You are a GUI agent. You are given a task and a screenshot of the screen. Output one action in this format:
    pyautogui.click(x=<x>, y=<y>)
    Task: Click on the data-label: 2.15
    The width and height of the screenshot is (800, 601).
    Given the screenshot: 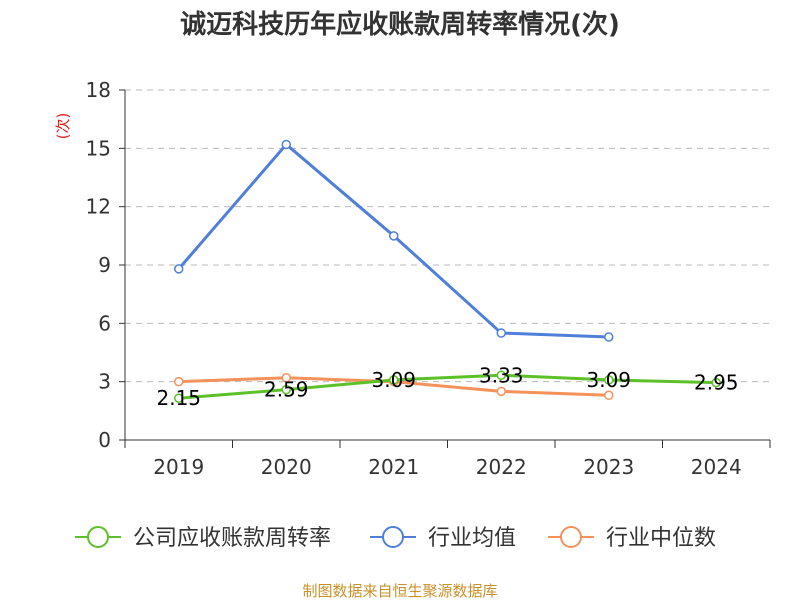 What is the action you would take?
    pyautogui.click(x=178, y=398)
    